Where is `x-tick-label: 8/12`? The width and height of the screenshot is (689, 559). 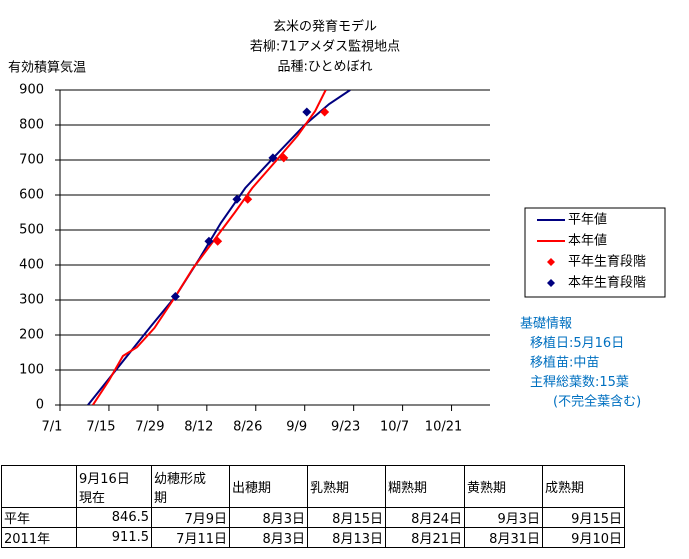 x-tick-label: 8/12 is located at coordinates (198, 427).